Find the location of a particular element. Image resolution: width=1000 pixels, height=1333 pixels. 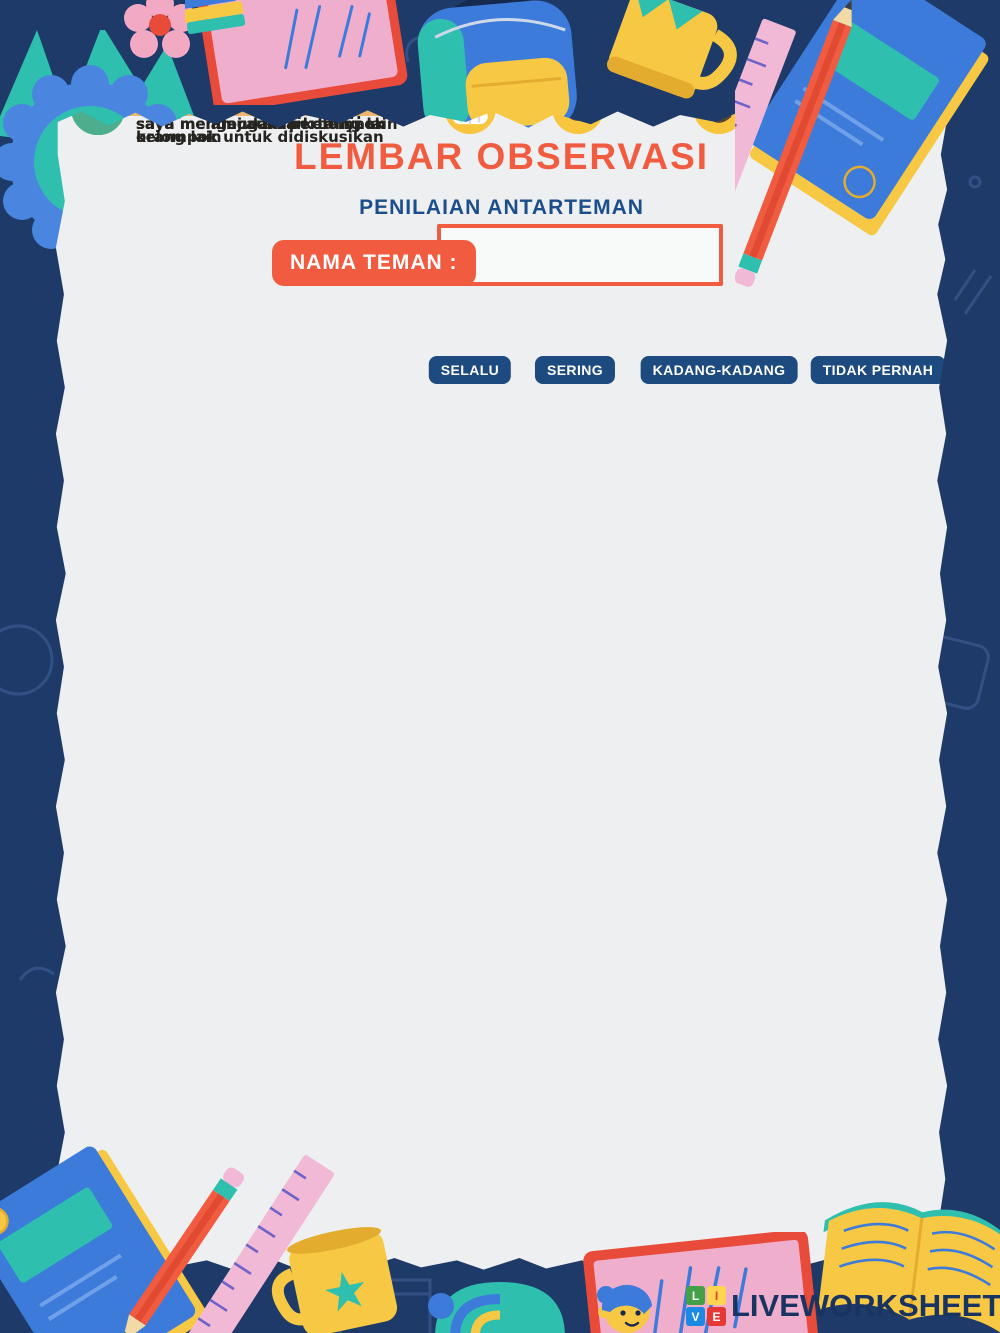

column-header-tidak-pernah: TIDAK PERNAH is located at coordinates (878, 370).